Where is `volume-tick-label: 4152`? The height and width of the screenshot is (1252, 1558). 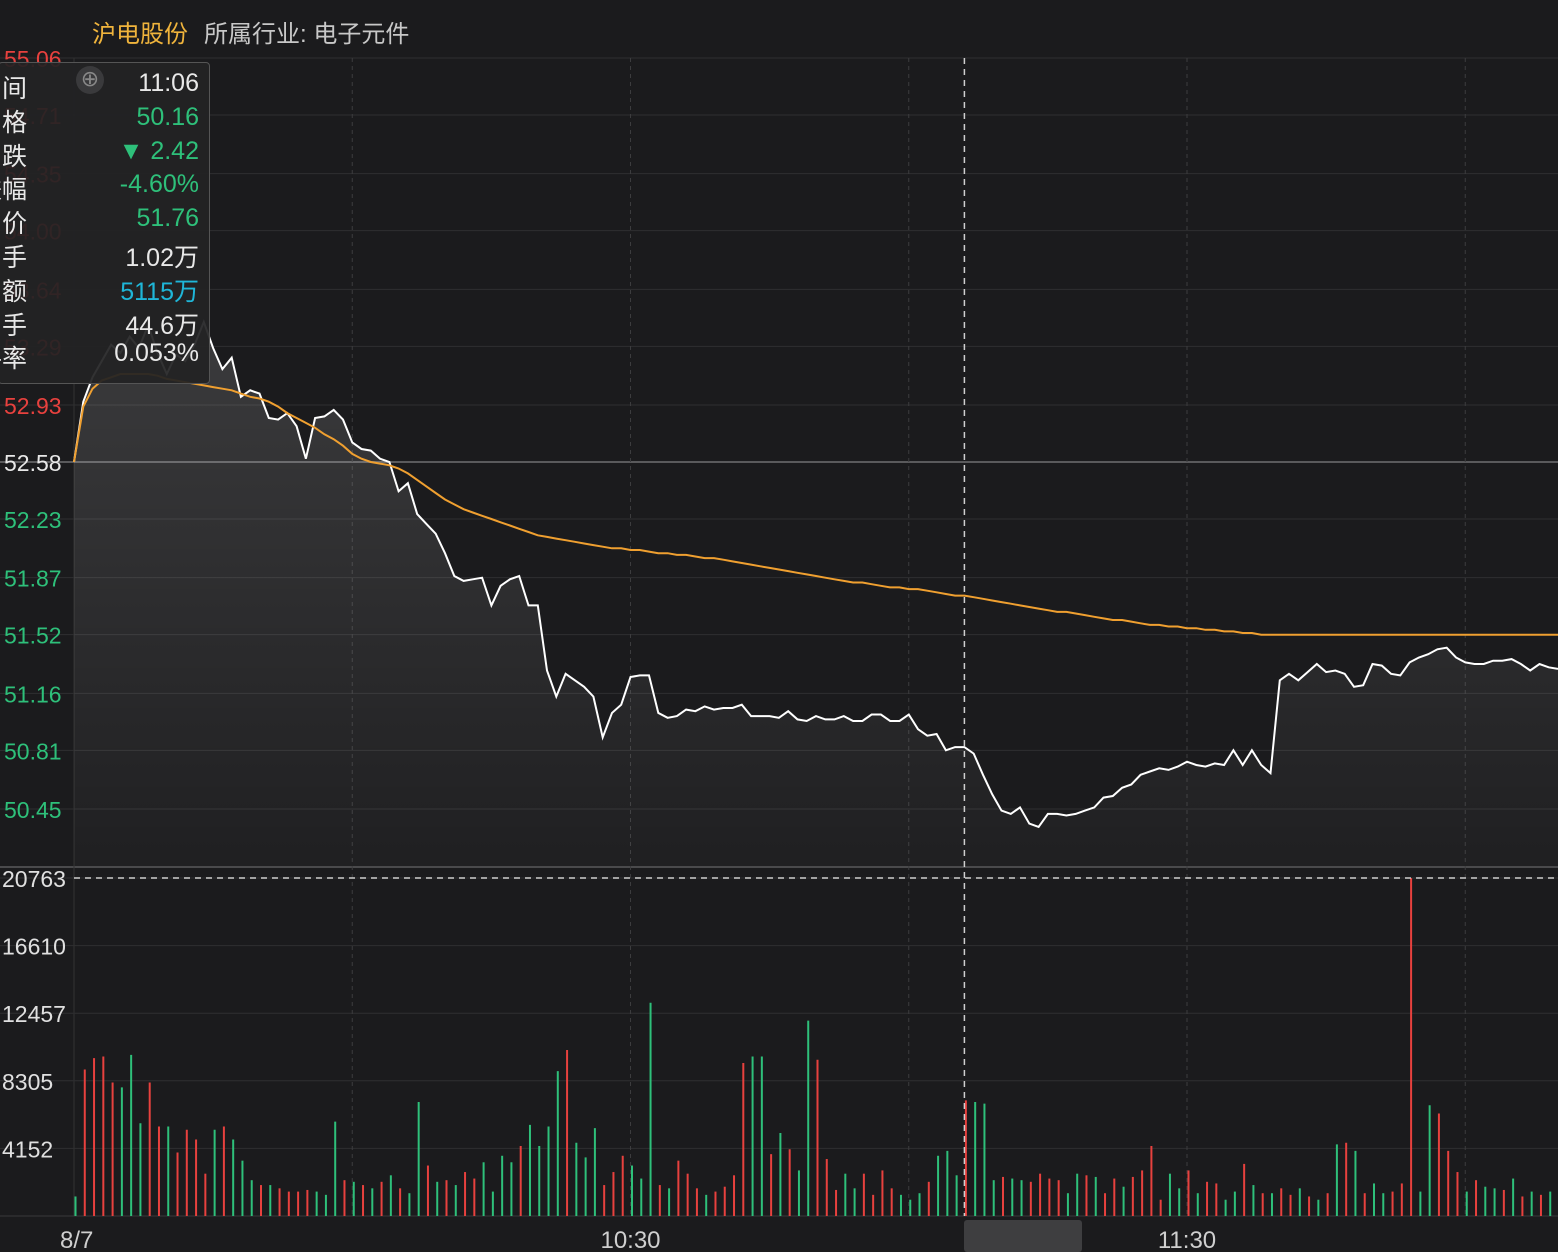
volume-tick-label: 4152 is located at coordinates (27, 1149).